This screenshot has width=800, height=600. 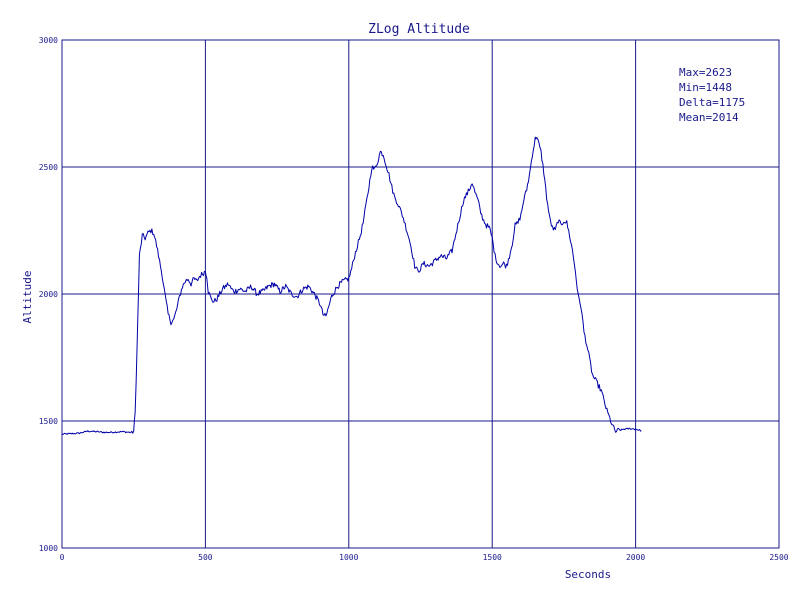 What do you see at coordinates (348, 557) in the screenshot?
I see `x-tick-label: 1000` at bounding box center [348, 557].